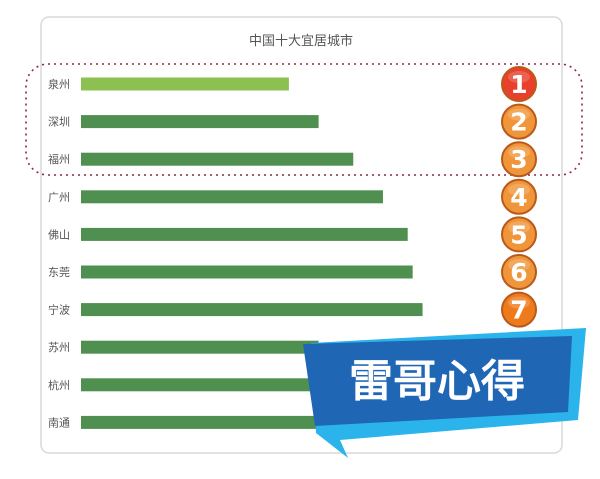  What do you see at coordinates (59, 122) in the screenshot?
I see `category-label: 深圳` at bounding box center [59, 122].